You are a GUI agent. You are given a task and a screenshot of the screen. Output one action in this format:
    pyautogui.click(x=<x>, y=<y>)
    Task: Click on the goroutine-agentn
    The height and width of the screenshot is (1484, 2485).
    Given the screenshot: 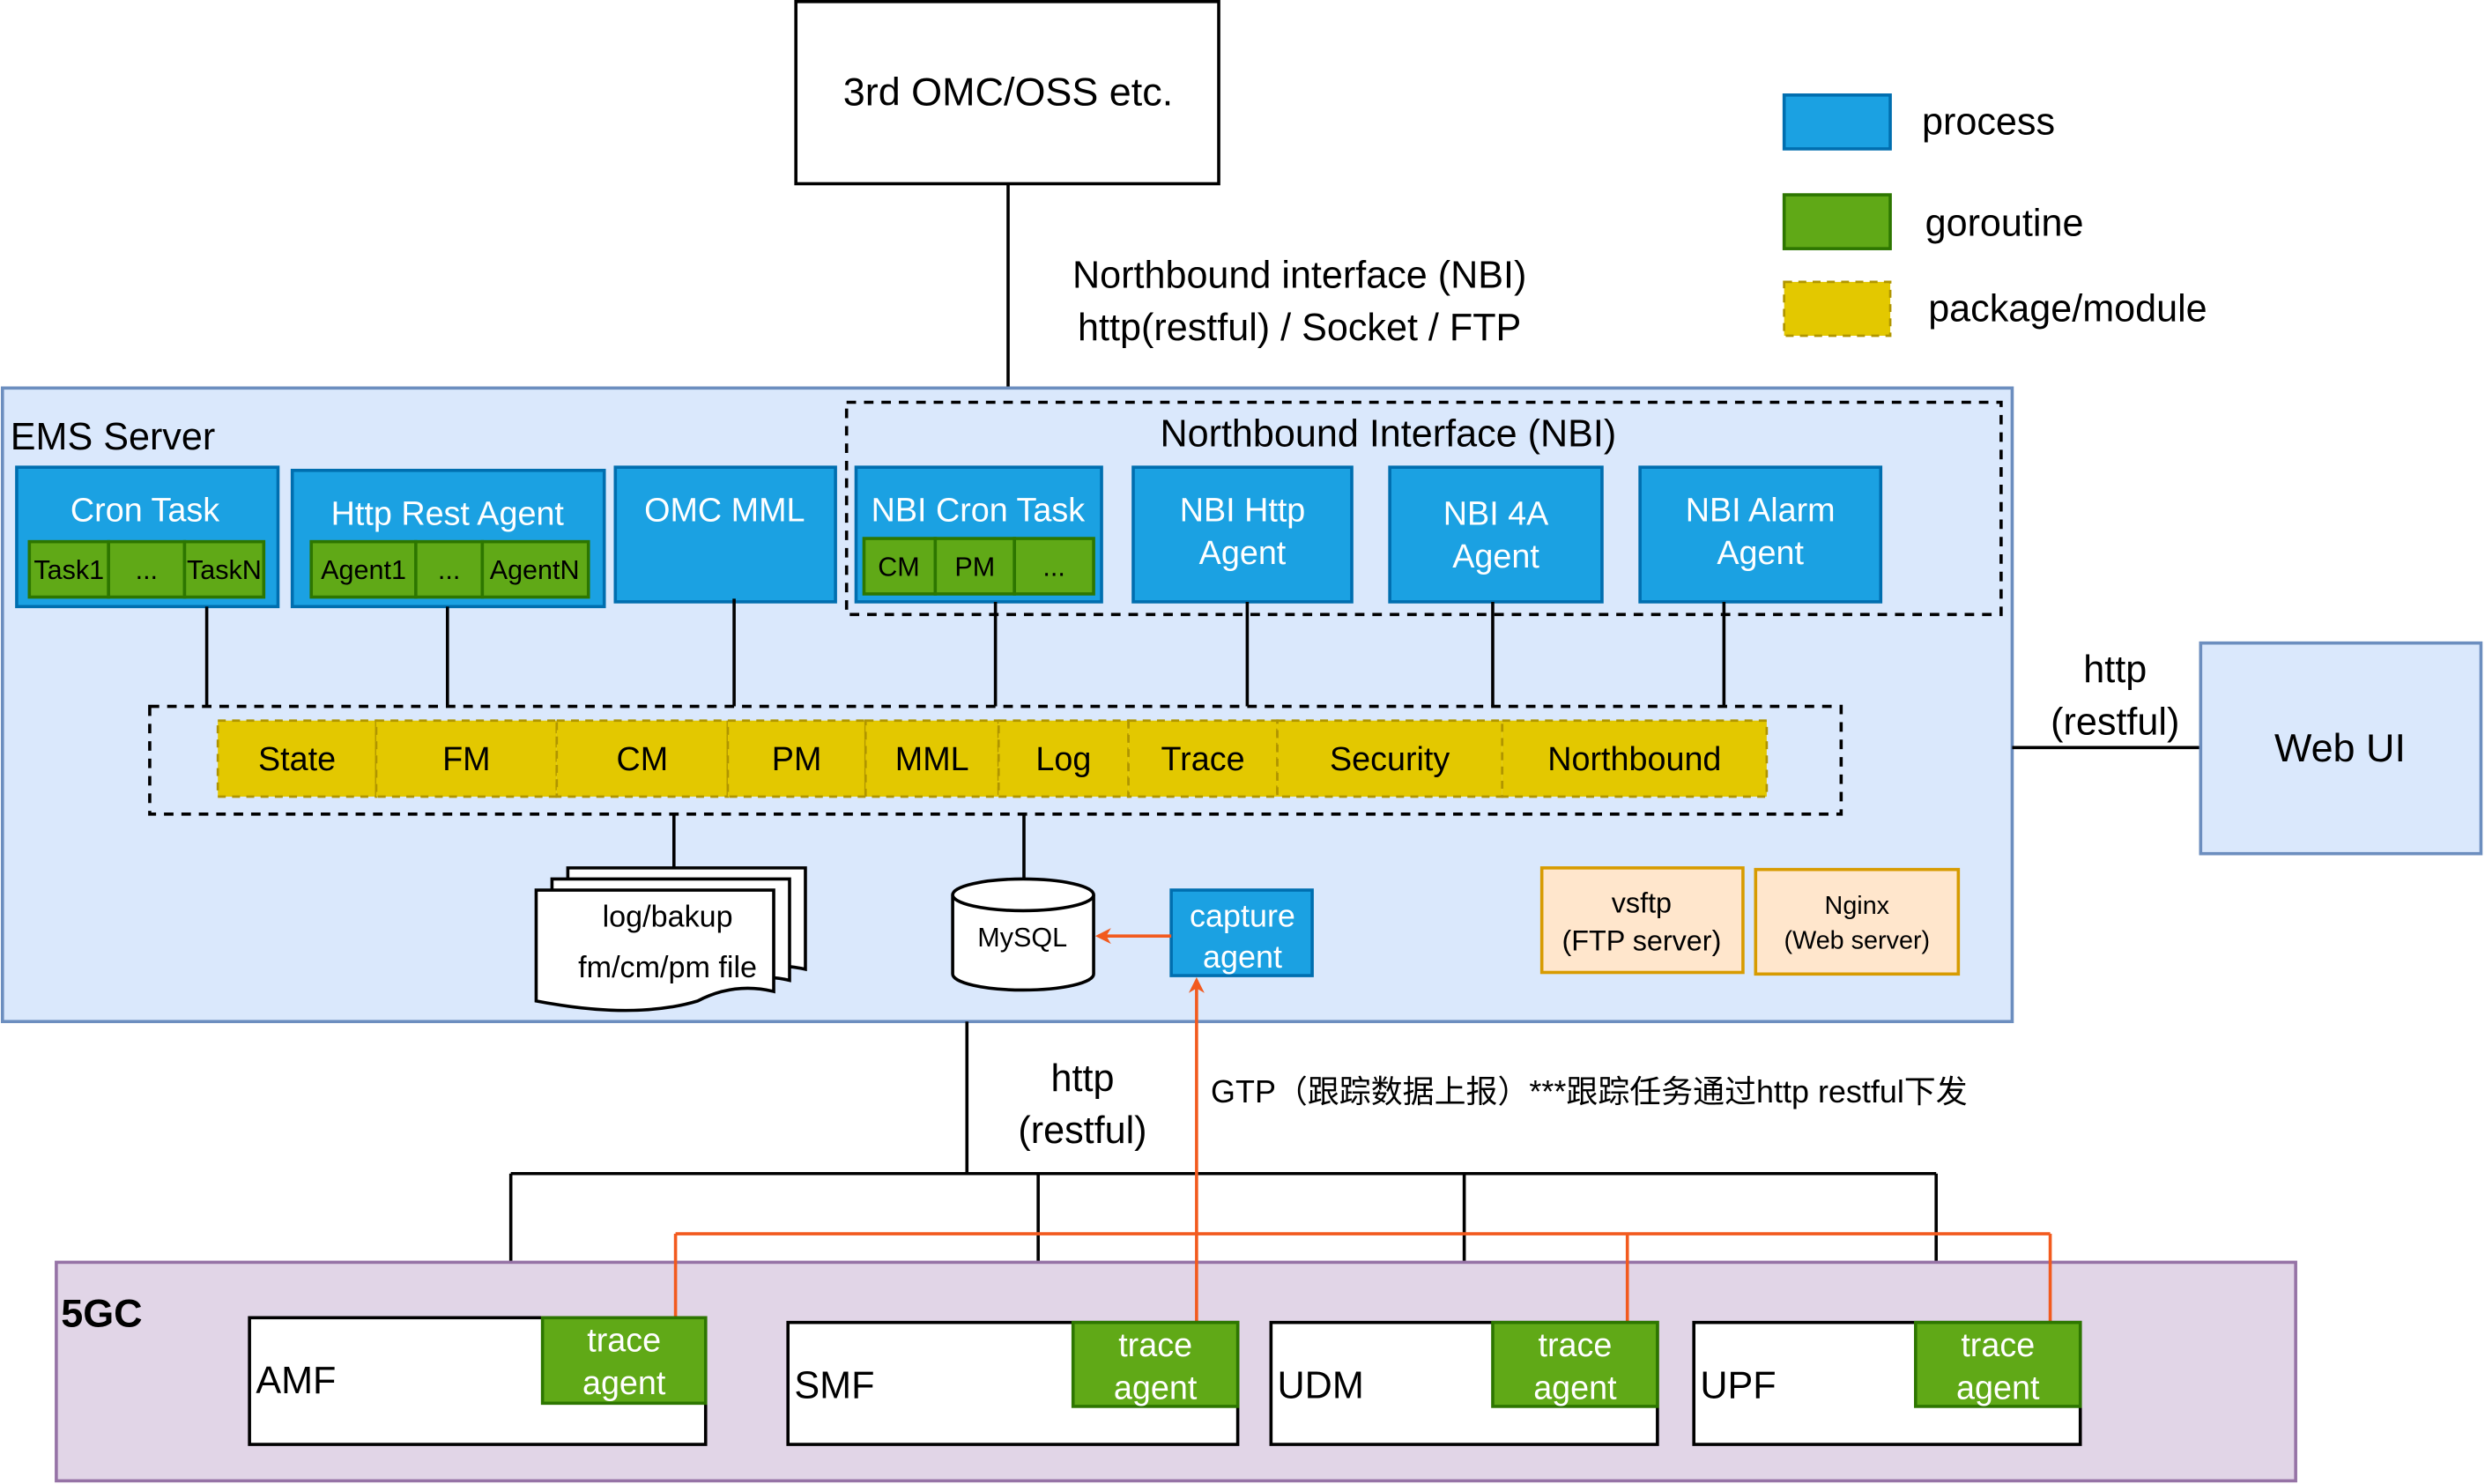 What is the action you would take?
    pyautogui.click(x=535, y=569)
    